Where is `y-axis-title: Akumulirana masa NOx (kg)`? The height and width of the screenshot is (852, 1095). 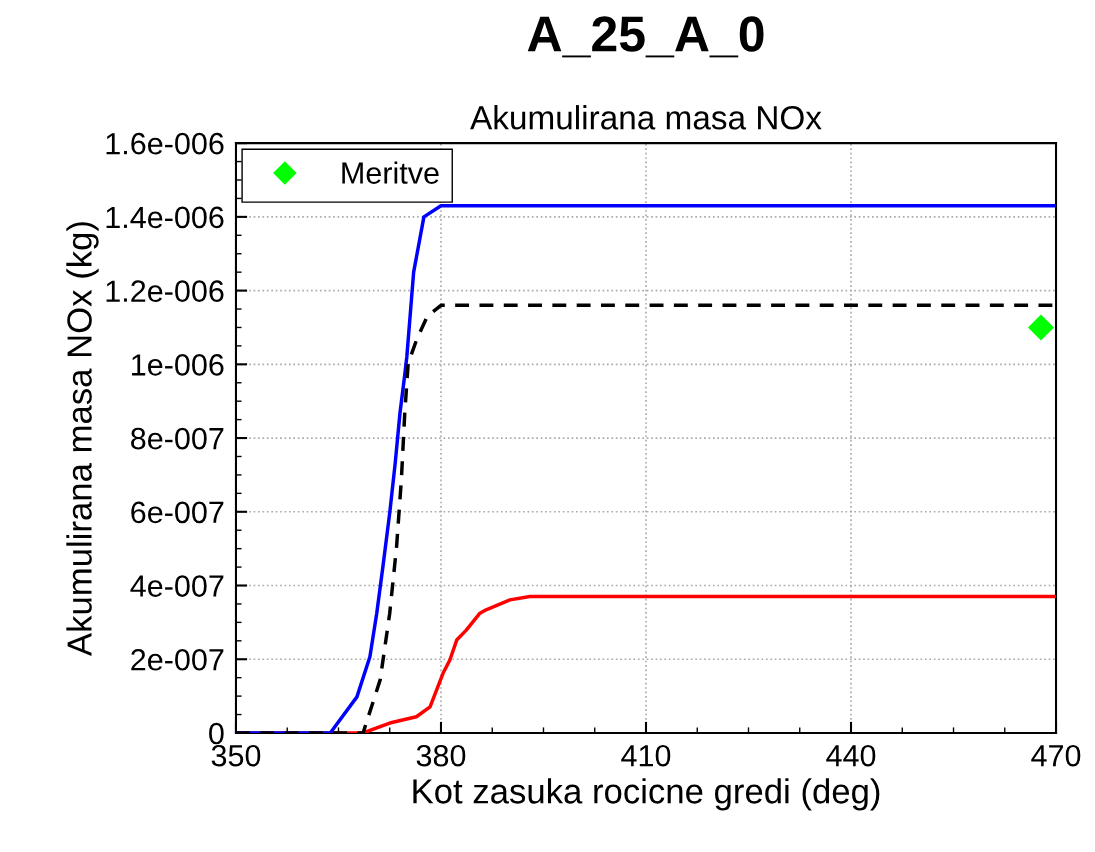
y-axis-title: Akumulirana masa NOx (kg) is located at coordinates (82, 439).